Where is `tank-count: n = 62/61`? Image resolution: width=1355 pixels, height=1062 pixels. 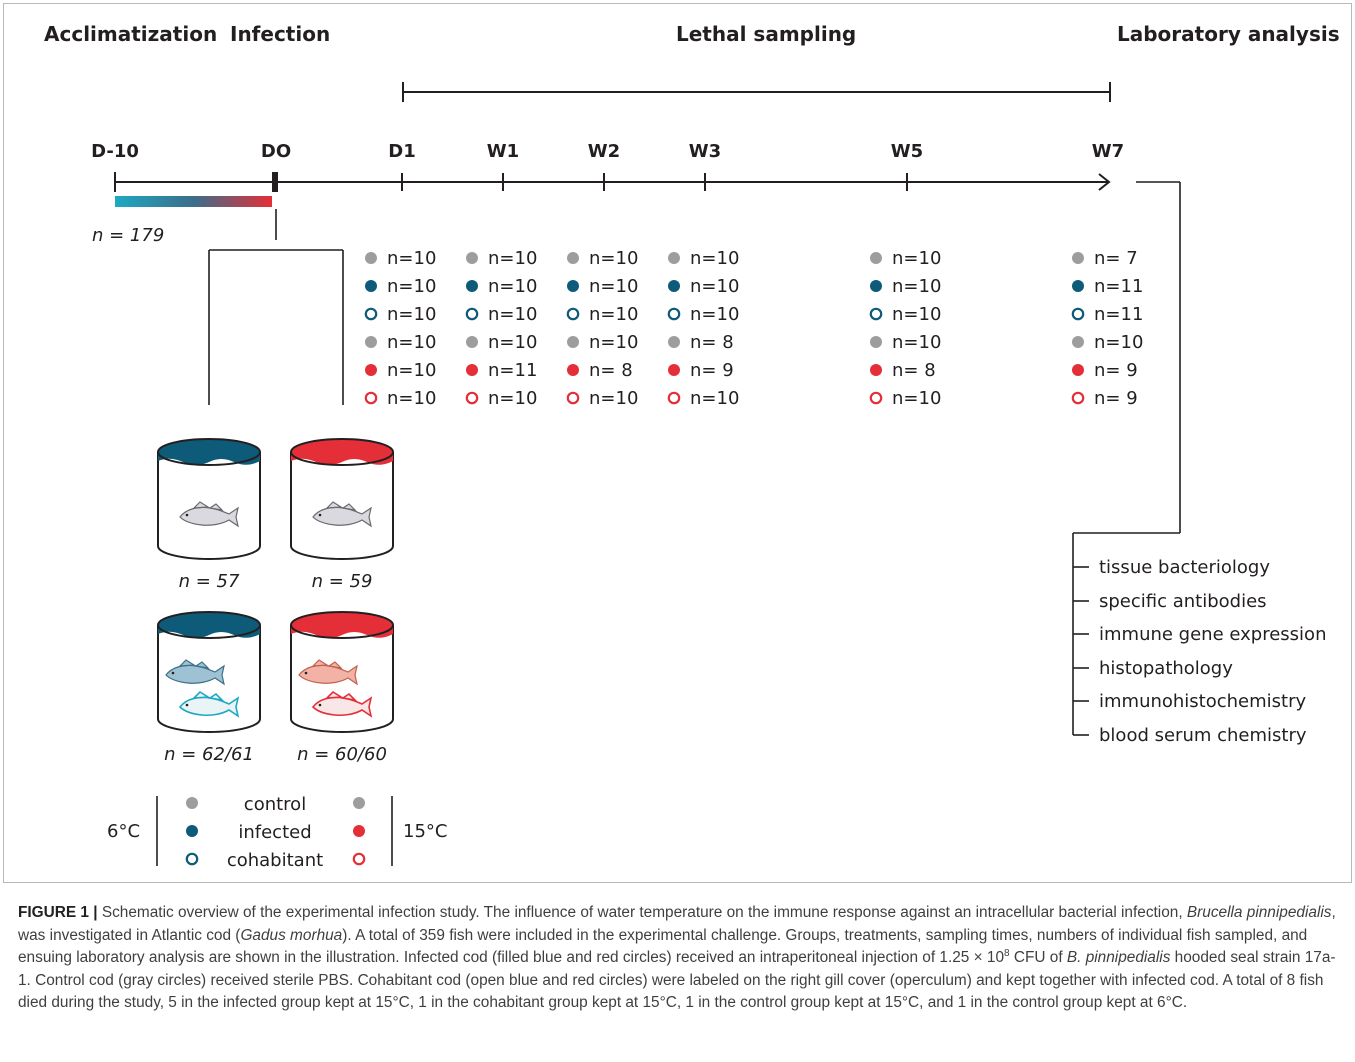 tank-count: n = 62/61 is located at coordinates (209, 754).